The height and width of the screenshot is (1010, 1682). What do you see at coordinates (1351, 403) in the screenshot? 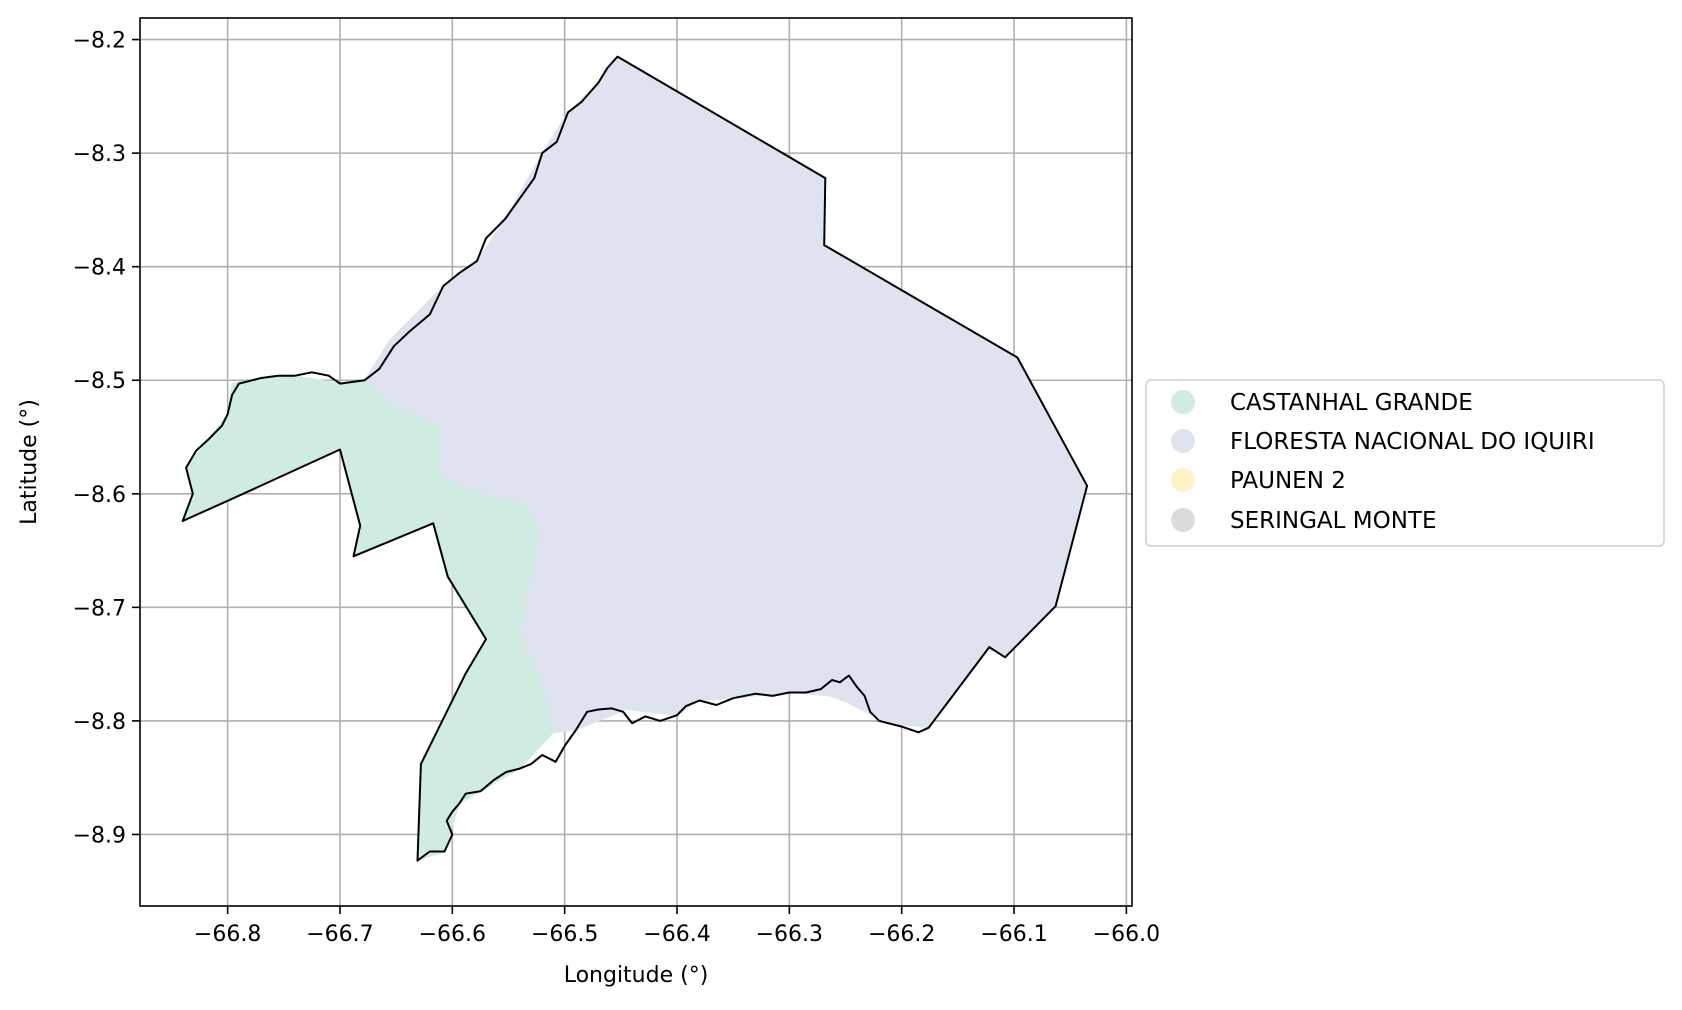
I see `legend-label-castanhal-grande: CASTANHAL GRANDE` at bounding box center [1351, 403].